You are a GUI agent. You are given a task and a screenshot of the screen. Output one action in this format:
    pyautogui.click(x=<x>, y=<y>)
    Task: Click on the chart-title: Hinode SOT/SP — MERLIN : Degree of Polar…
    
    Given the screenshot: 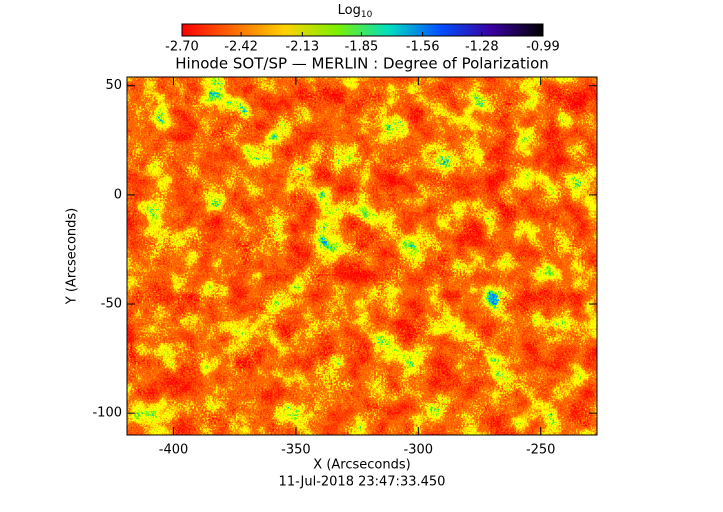 What is the action you would take?
    pyautogui.click(x=362, y=64)
    